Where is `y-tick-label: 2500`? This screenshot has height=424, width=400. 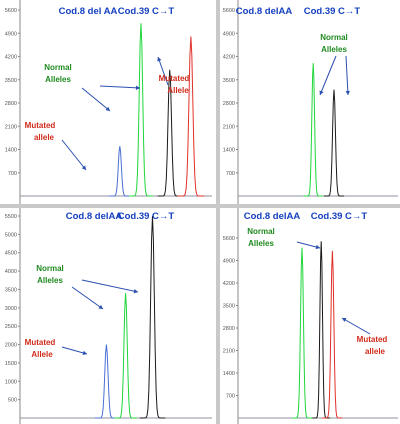 y-tick-label: 2500 is located at coordinates (11, 327).